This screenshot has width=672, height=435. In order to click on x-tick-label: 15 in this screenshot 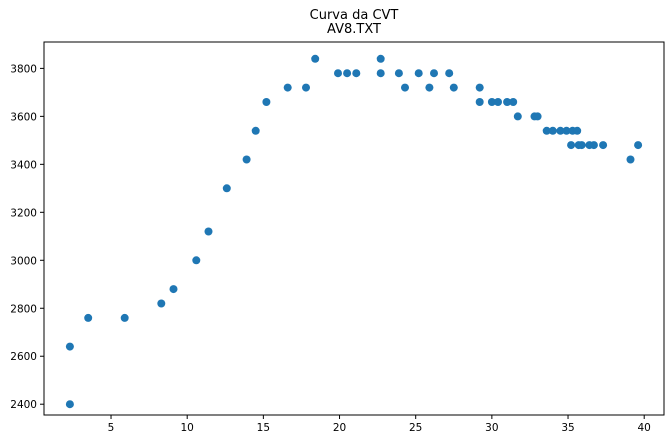, I will do `click(263, 428)`.